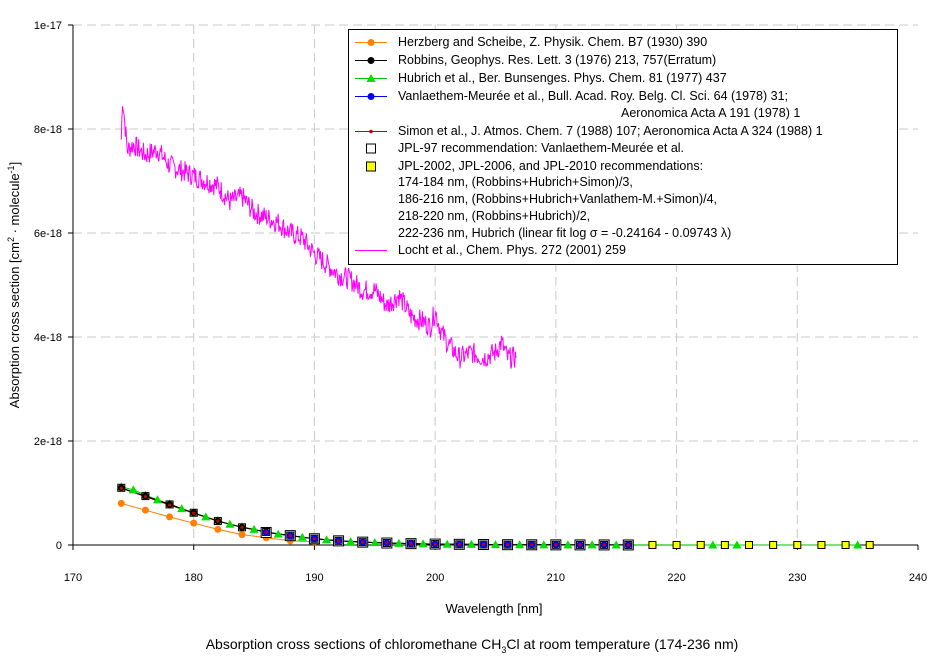 The image size is (944, 664). I want to click on x-tick-label: 230, so click(797, 578).